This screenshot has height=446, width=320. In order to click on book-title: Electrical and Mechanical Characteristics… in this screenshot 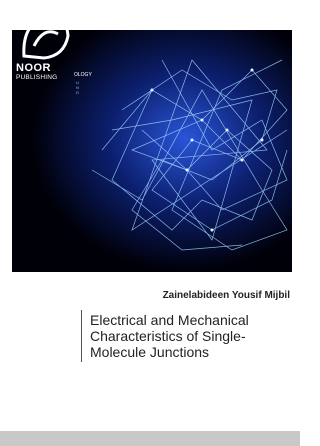, I will do `click(190, 336)`.